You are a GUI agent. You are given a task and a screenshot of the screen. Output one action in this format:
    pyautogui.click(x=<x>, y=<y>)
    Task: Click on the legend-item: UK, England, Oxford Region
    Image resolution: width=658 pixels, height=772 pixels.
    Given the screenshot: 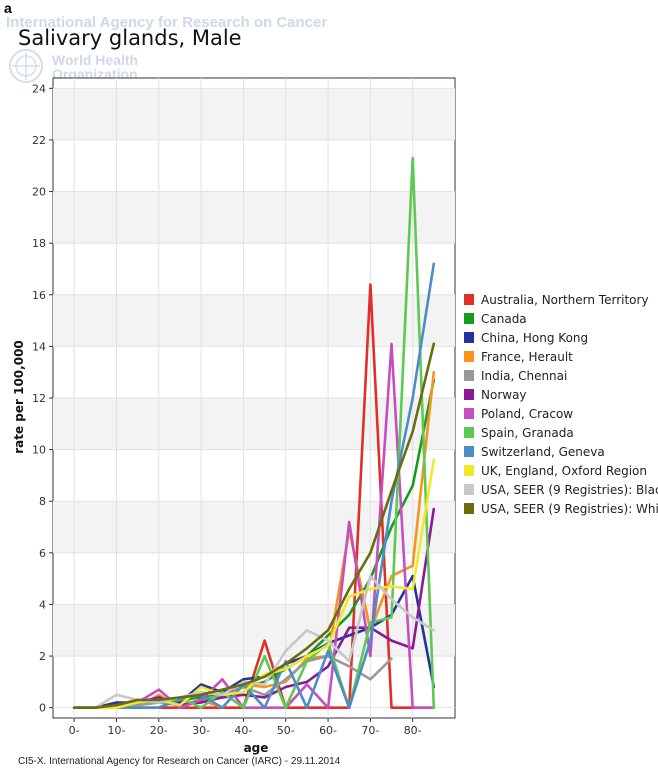 What is the action you would take?
    pyautogui.click(x=561, y=470)
    